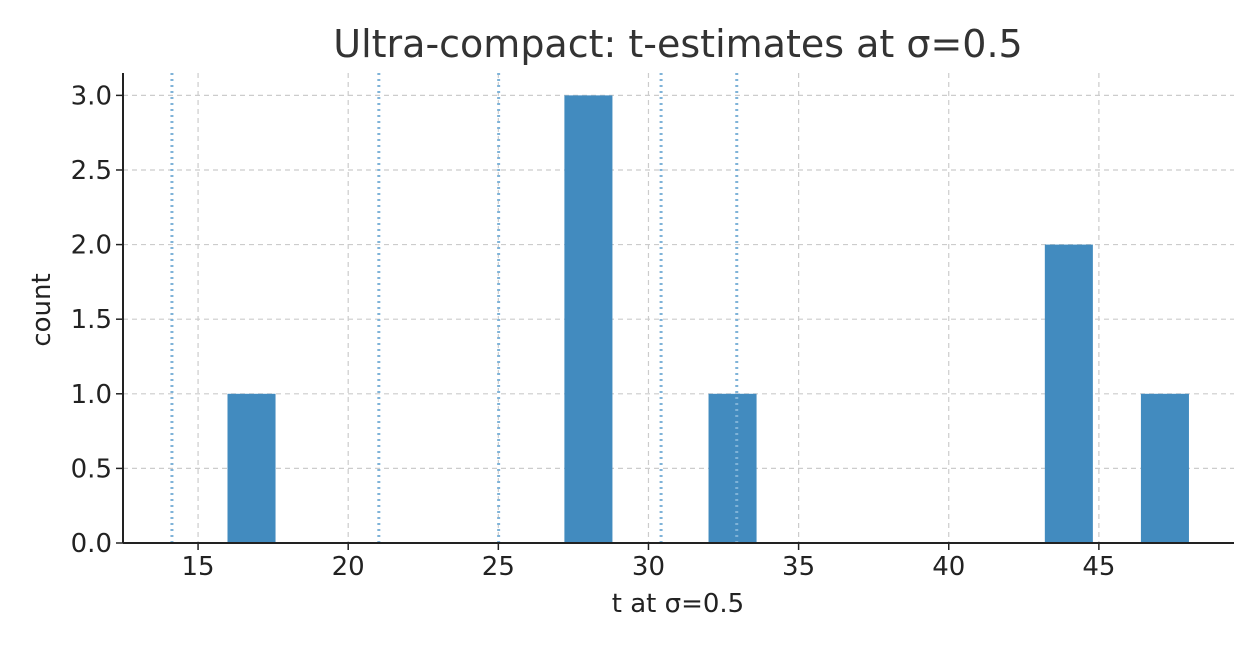  Describe the element at coordinates (91, 395) in the screenshot. I see `y-tick-label: 1.0` at that location.